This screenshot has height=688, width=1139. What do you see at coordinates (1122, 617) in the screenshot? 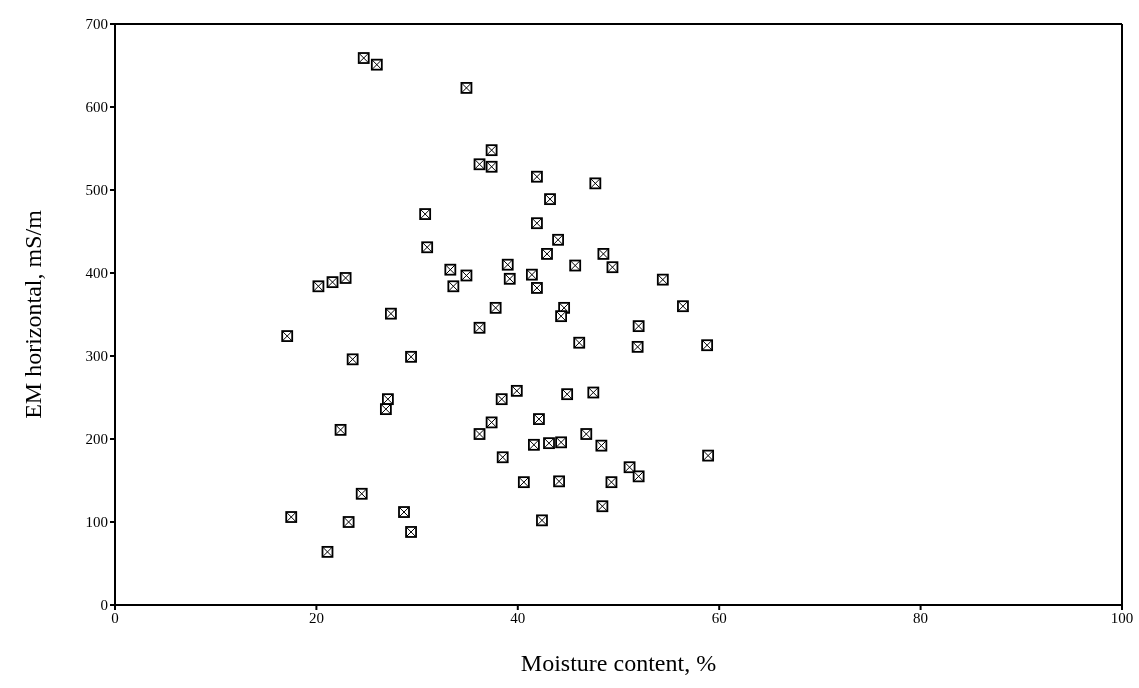
I see `x-tick-label: 100` at bounding box center [1122, 617].